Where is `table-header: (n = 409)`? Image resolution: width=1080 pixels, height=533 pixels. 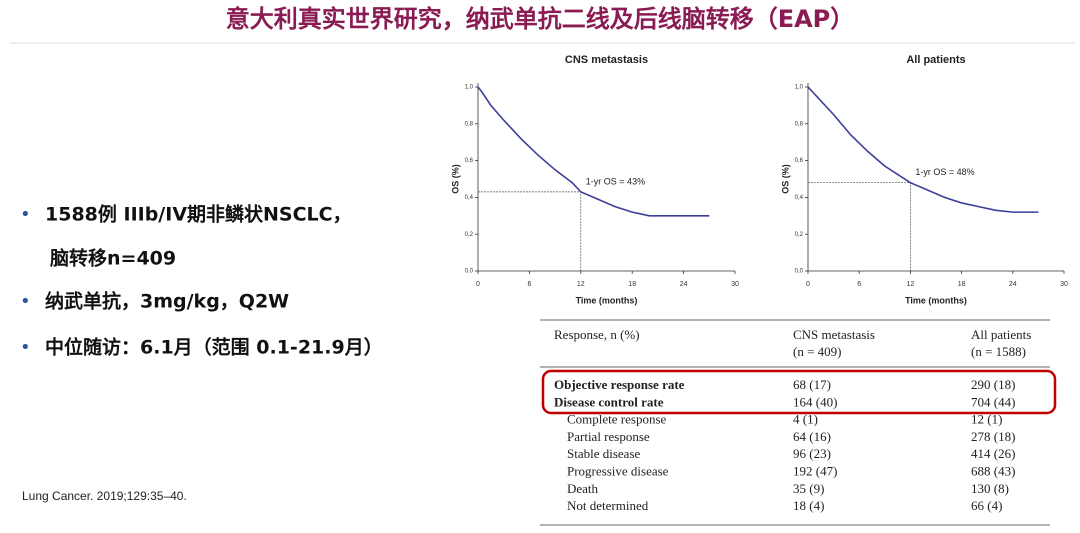
table-header: (n = 409) is located at coordinates (817, 351).